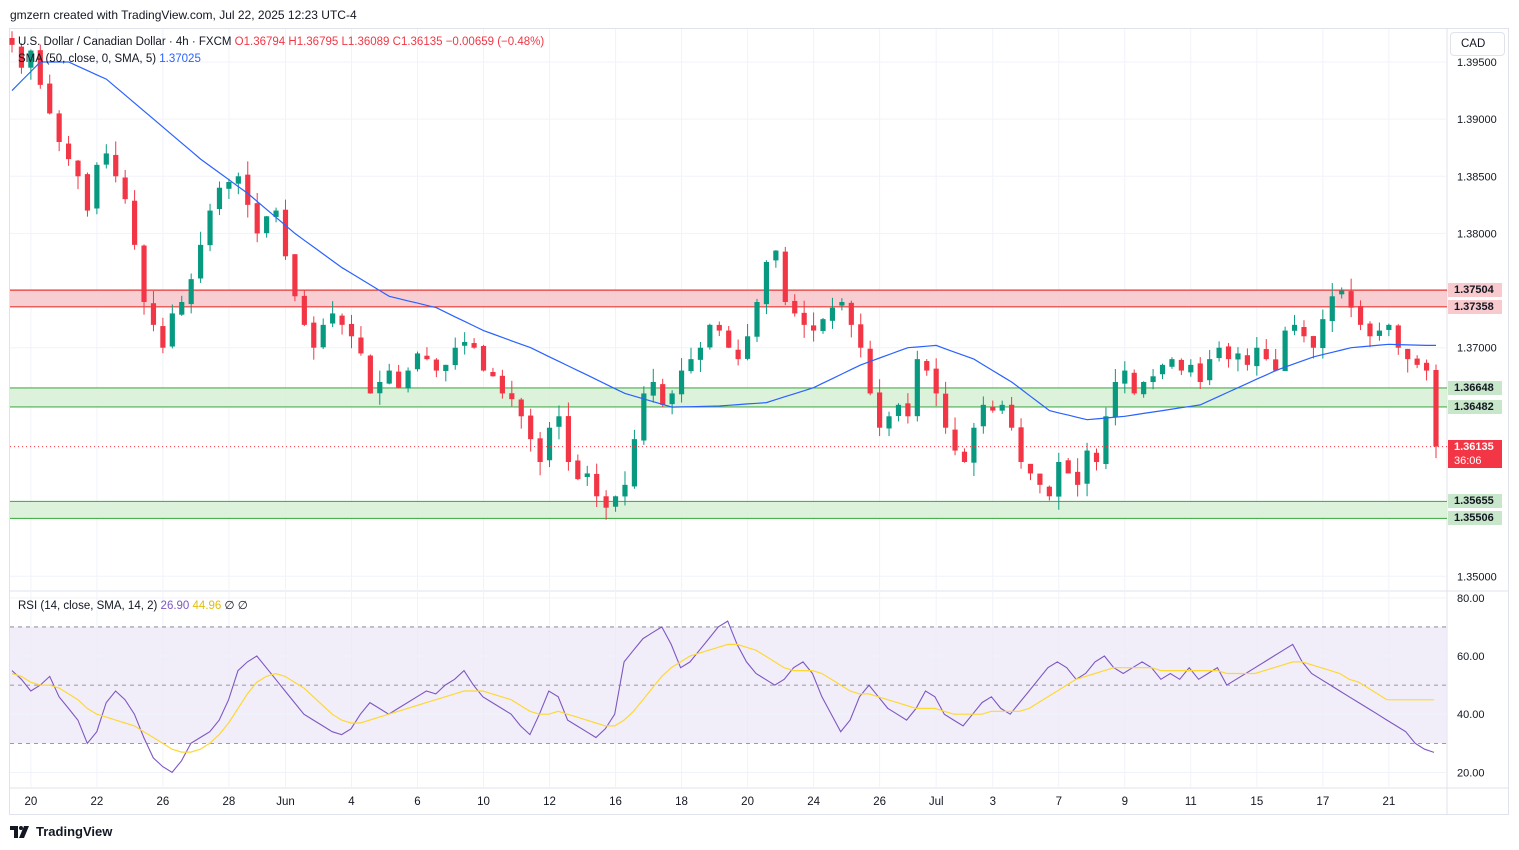 This screenshot has height=850, width=1519. I want to click on last-price-label: 1.36135 36:06, so click(1475, 453).